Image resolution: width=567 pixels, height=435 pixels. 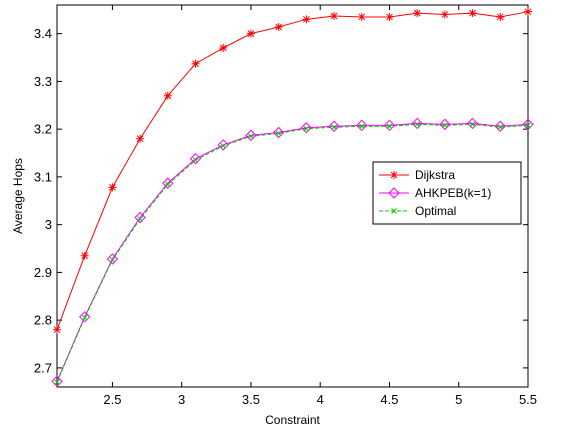 What do you see at coordinates (43, 272) in the screenshot?
I see `y-tick-label: 2.9` at bounding box center [43, 272].